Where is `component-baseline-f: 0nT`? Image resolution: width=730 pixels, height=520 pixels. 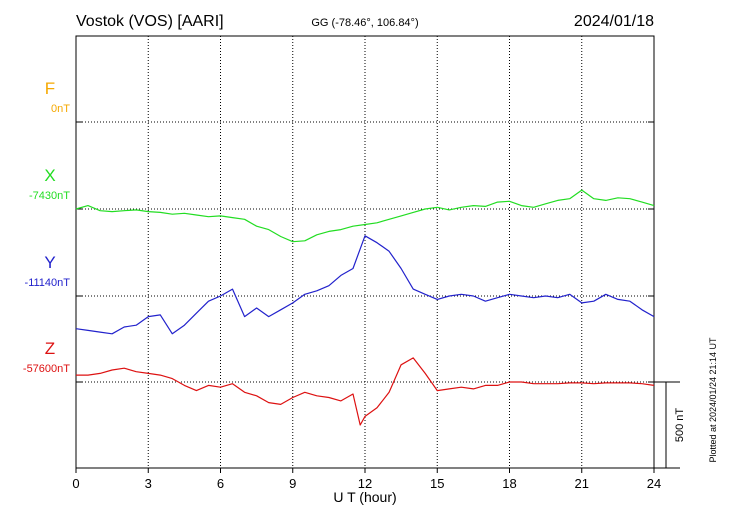
component-baseline-f: 0nT is located at coordinates (60, 109).